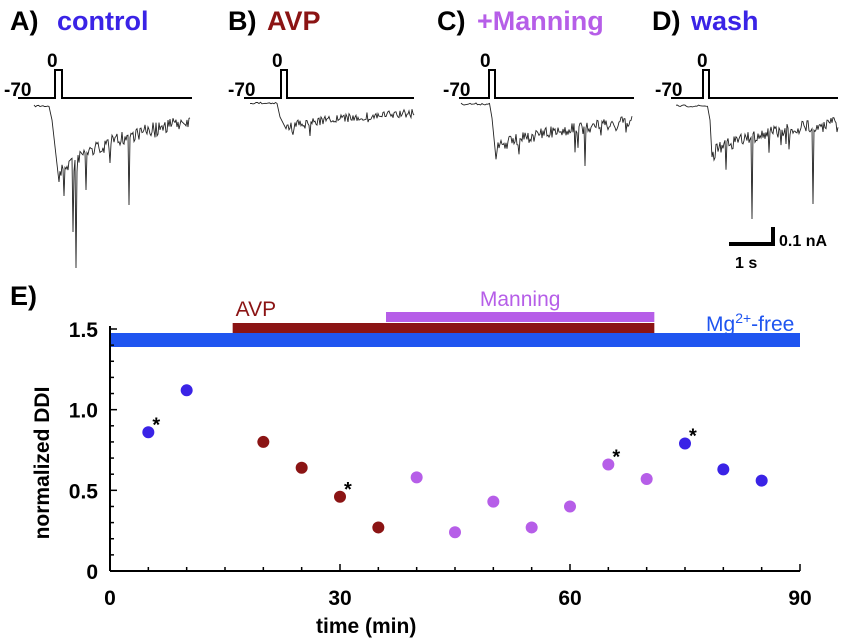 This screenshot has width=851, height=644. I want to click on bar-mg-free, so click(455, 340).